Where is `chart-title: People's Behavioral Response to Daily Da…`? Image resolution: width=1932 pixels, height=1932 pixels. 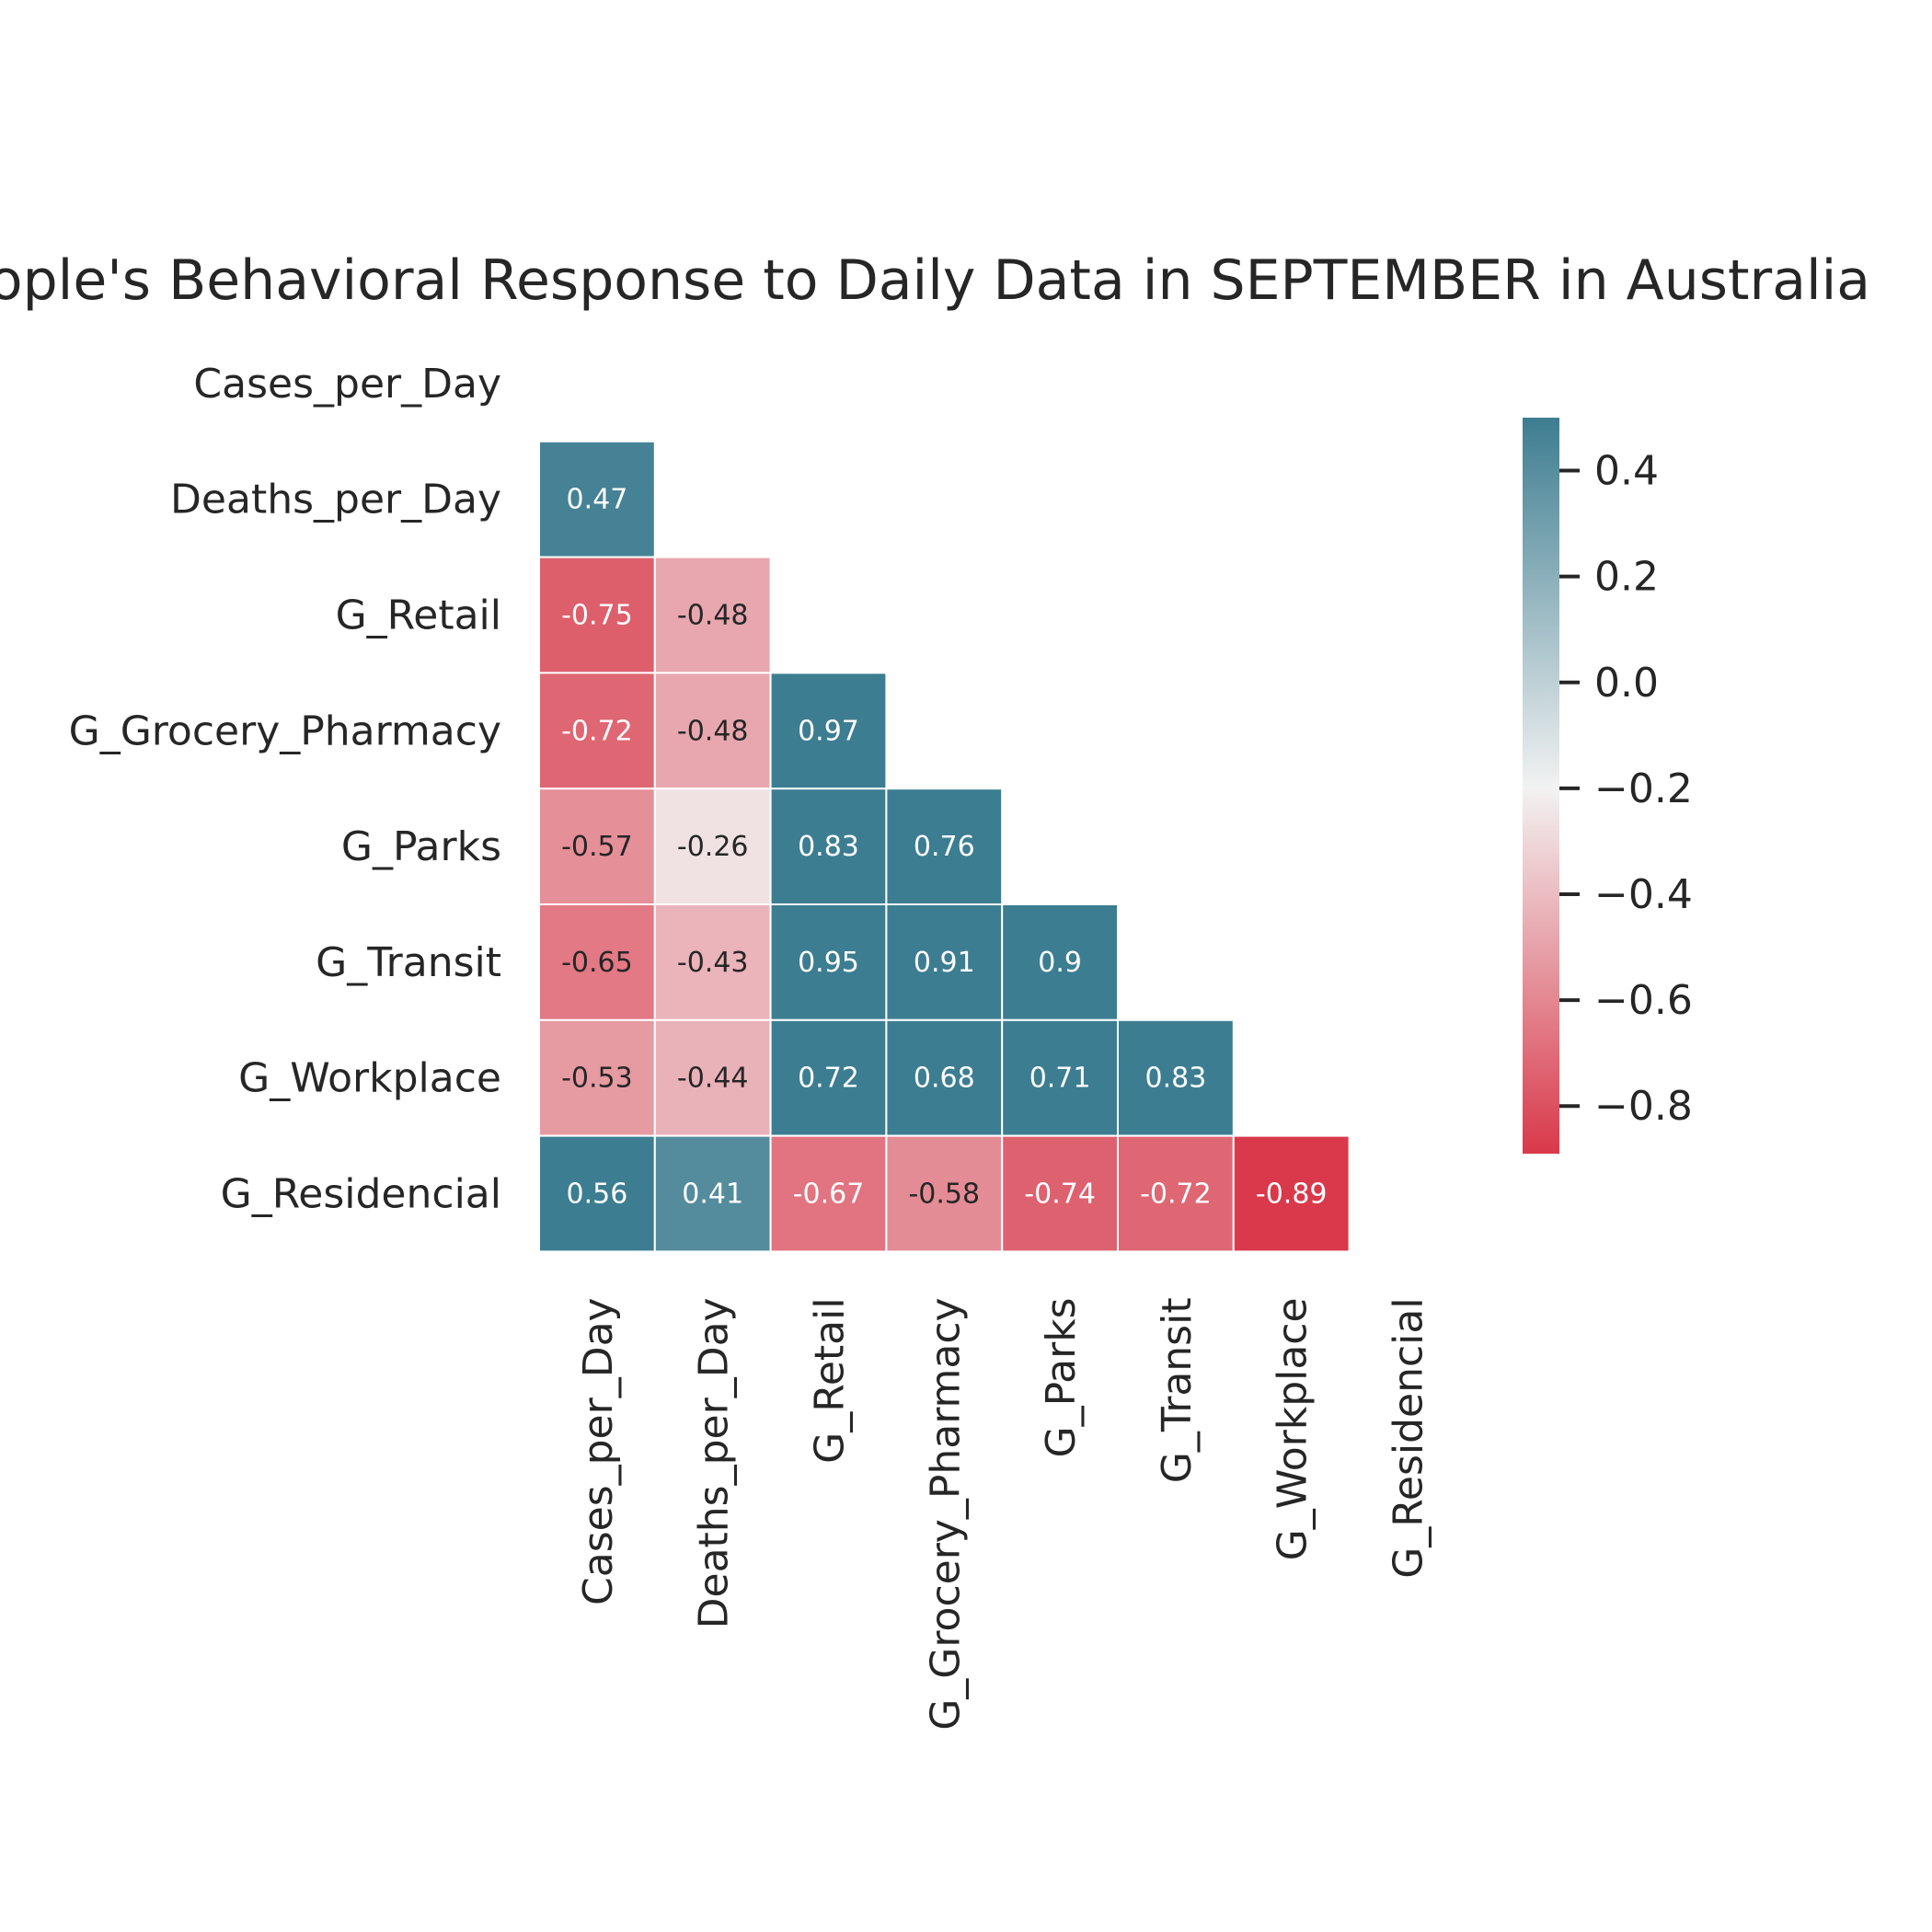
chart-title: People's Behavioral Response to Daily Da… is located at coordinates (935, 280).